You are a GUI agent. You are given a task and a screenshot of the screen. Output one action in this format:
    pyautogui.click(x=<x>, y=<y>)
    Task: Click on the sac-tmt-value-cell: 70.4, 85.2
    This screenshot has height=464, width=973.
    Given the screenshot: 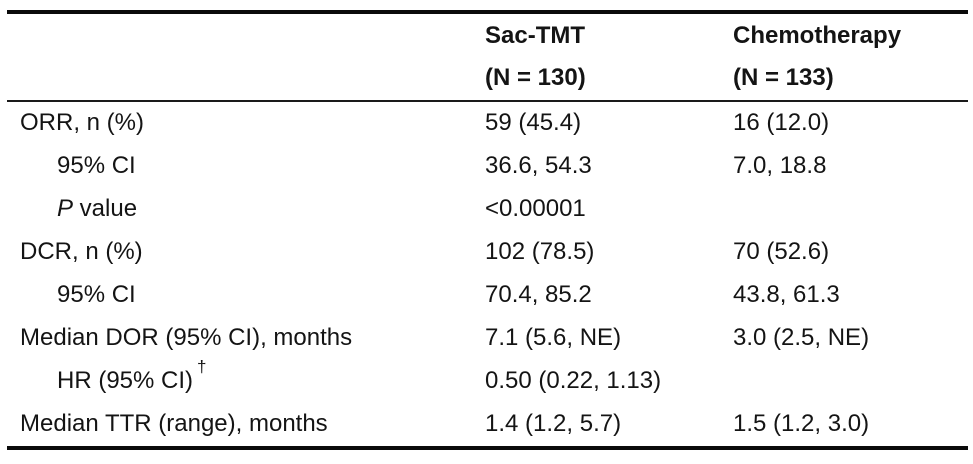 What is the action you would take?
    pyautogui.click(x=538, y=295)
    